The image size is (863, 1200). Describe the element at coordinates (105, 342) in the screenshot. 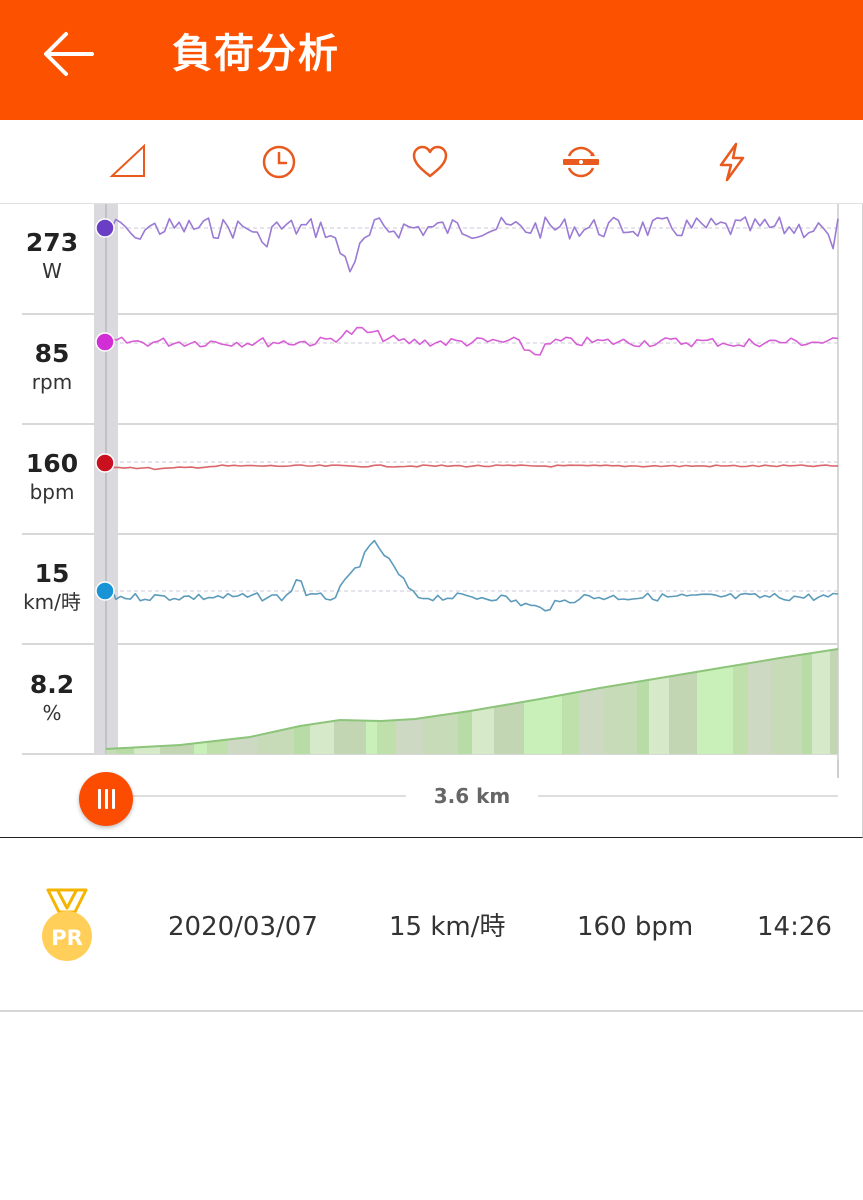

I see `cadence-marker` at that location.